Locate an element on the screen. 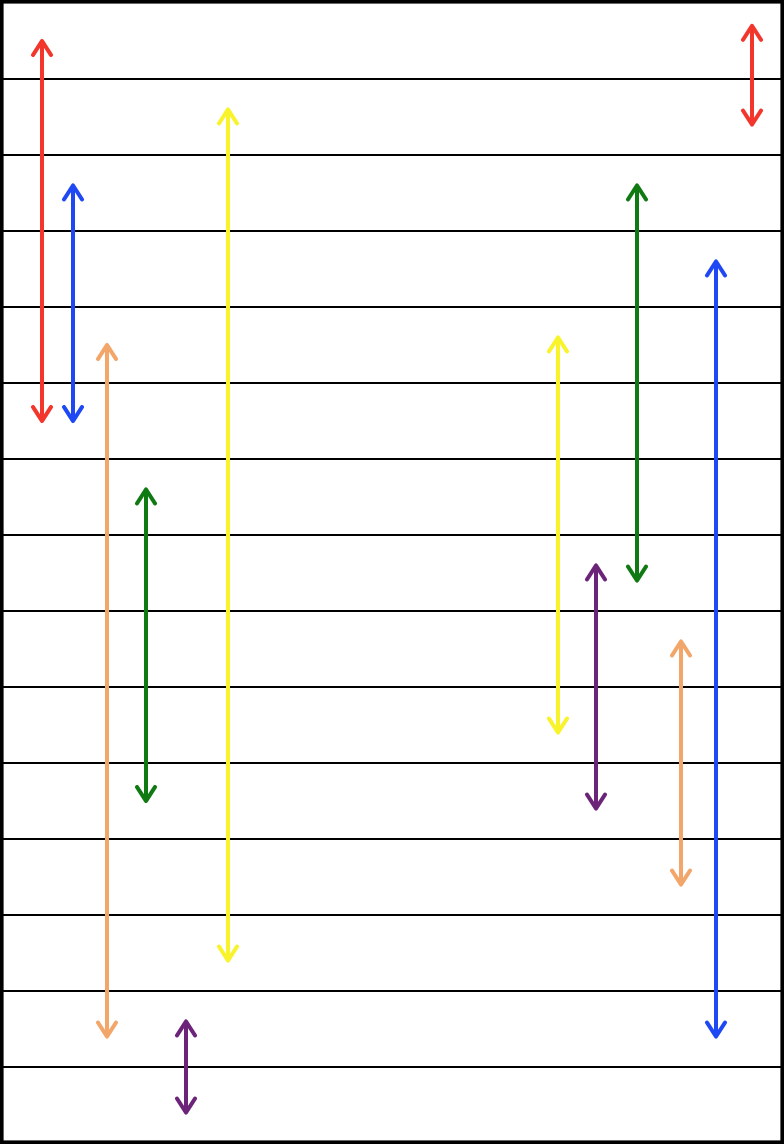 This screenshot has width=784, height=1144. purple-arrow-right is located at coordinates (596, 687).